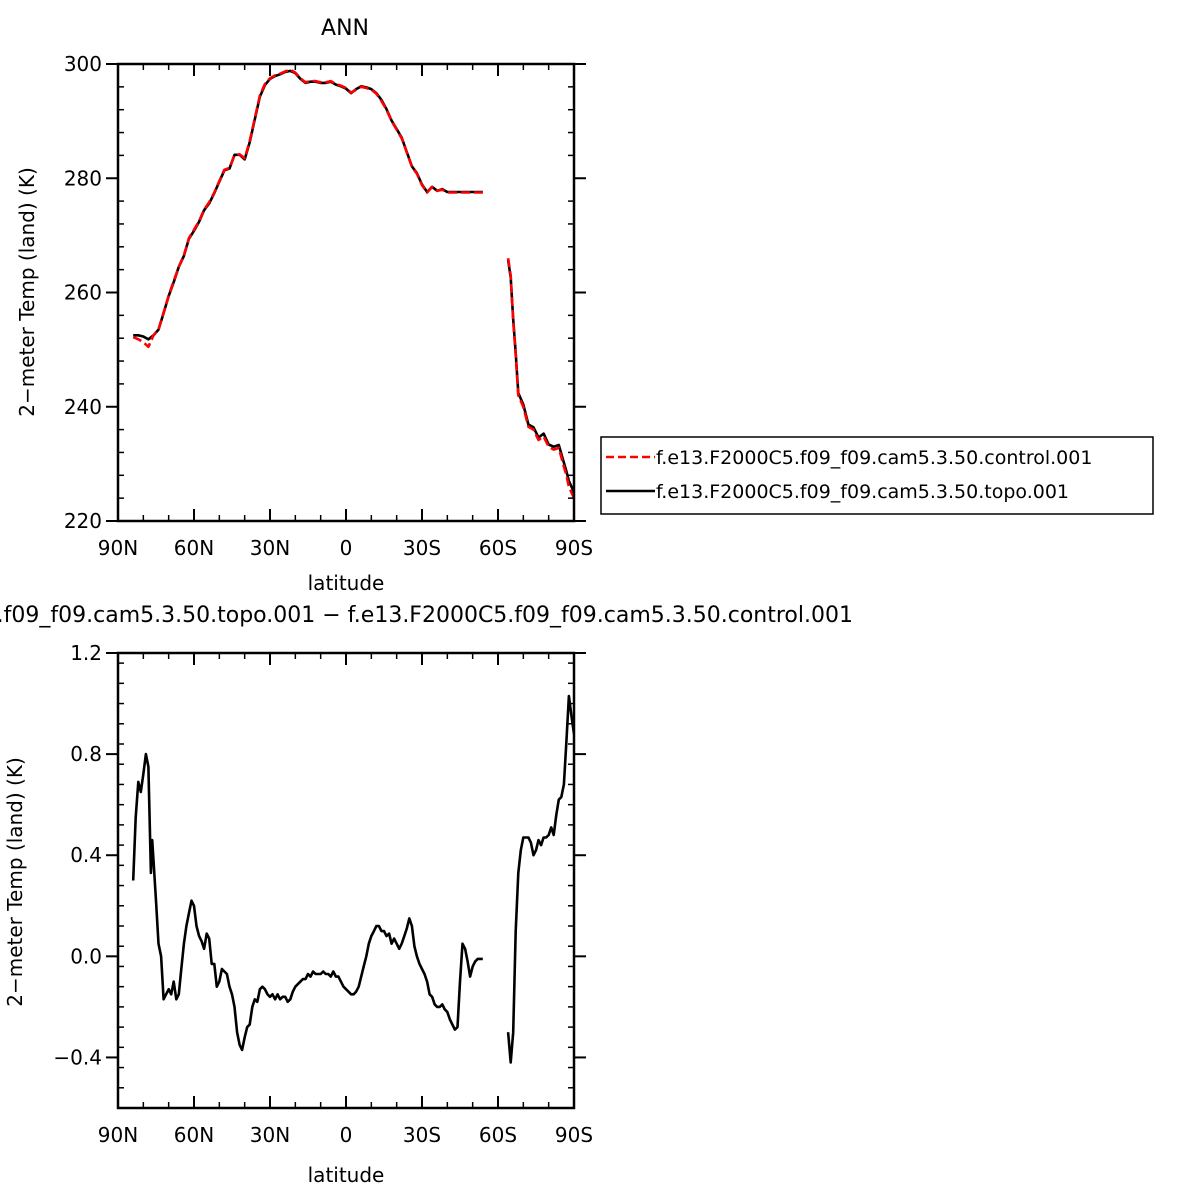 The width and height of the screenshot is (1199, 1197). I want to click on legend-box, so click(877, 475).